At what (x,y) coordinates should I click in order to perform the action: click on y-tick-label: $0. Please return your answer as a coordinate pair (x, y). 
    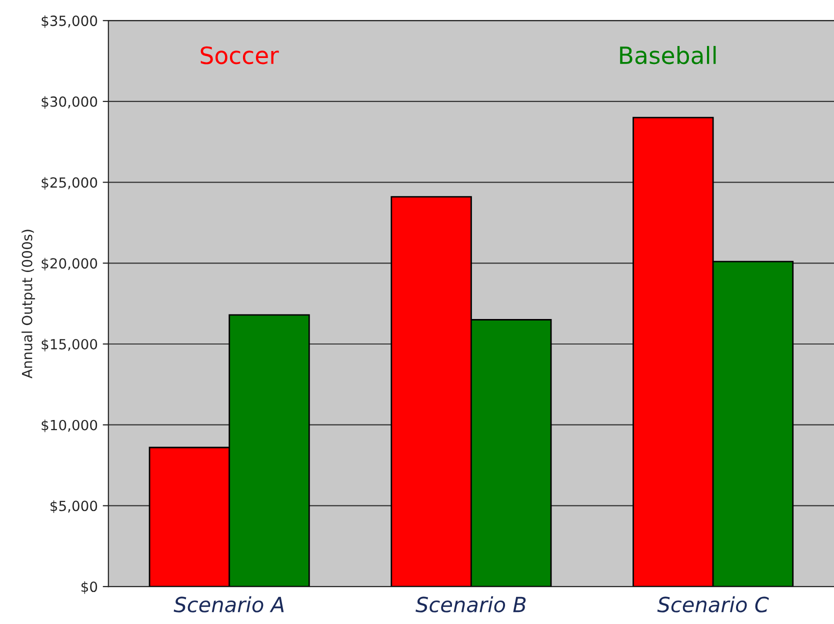
    Looking at the image, I should click on (89, 587).